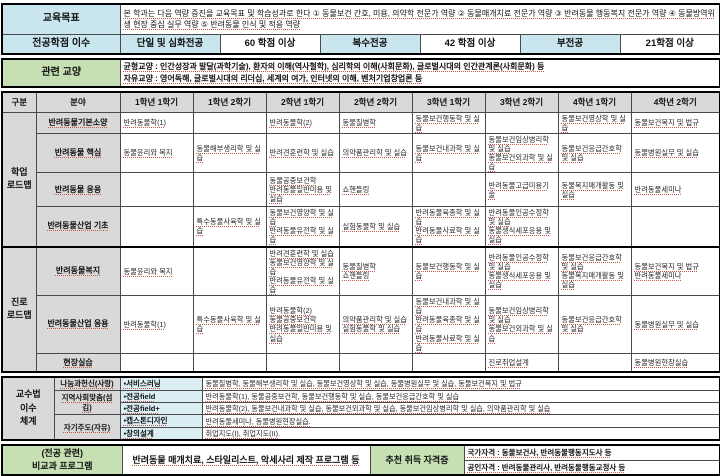 The height and width of the screenshot is (476, 720). What do you see at coordinates (375, 324) in the screenshot?
I see `course-cell: 의약품관리학 및 실습 실험동물학 및 실습` at bounding box center [375, 324].